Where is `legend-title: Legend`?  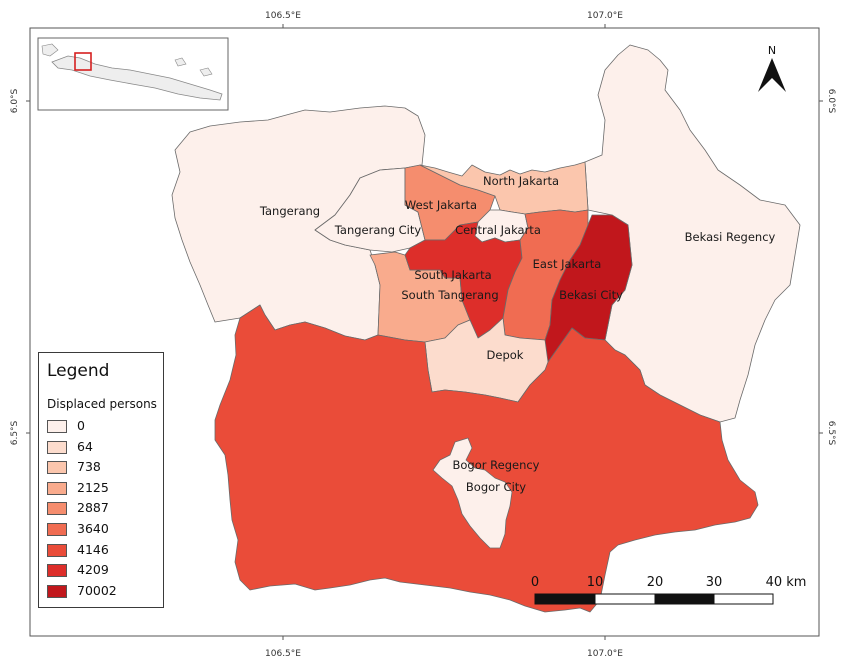
legend-title: Legend is located at coordinates (78, 371).